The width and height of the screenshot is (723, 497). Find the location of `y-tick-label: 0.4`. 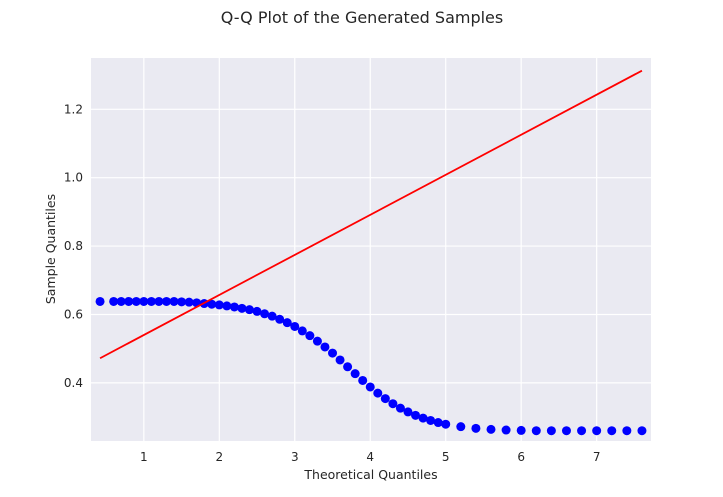

y-tick-label: 0.4 is located at coordinates (73, 383).